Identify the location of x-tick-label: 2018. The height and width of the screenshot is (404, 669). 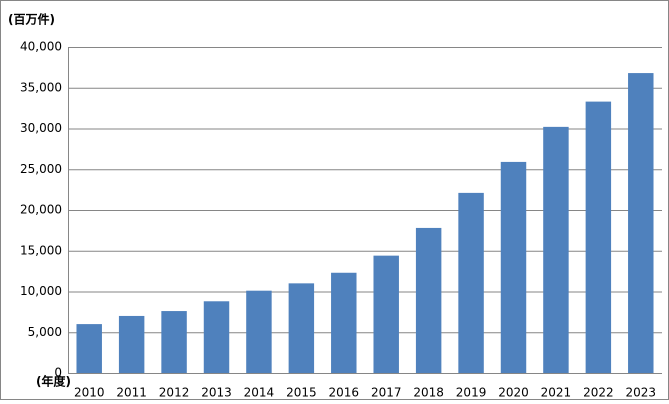
(428, 393).